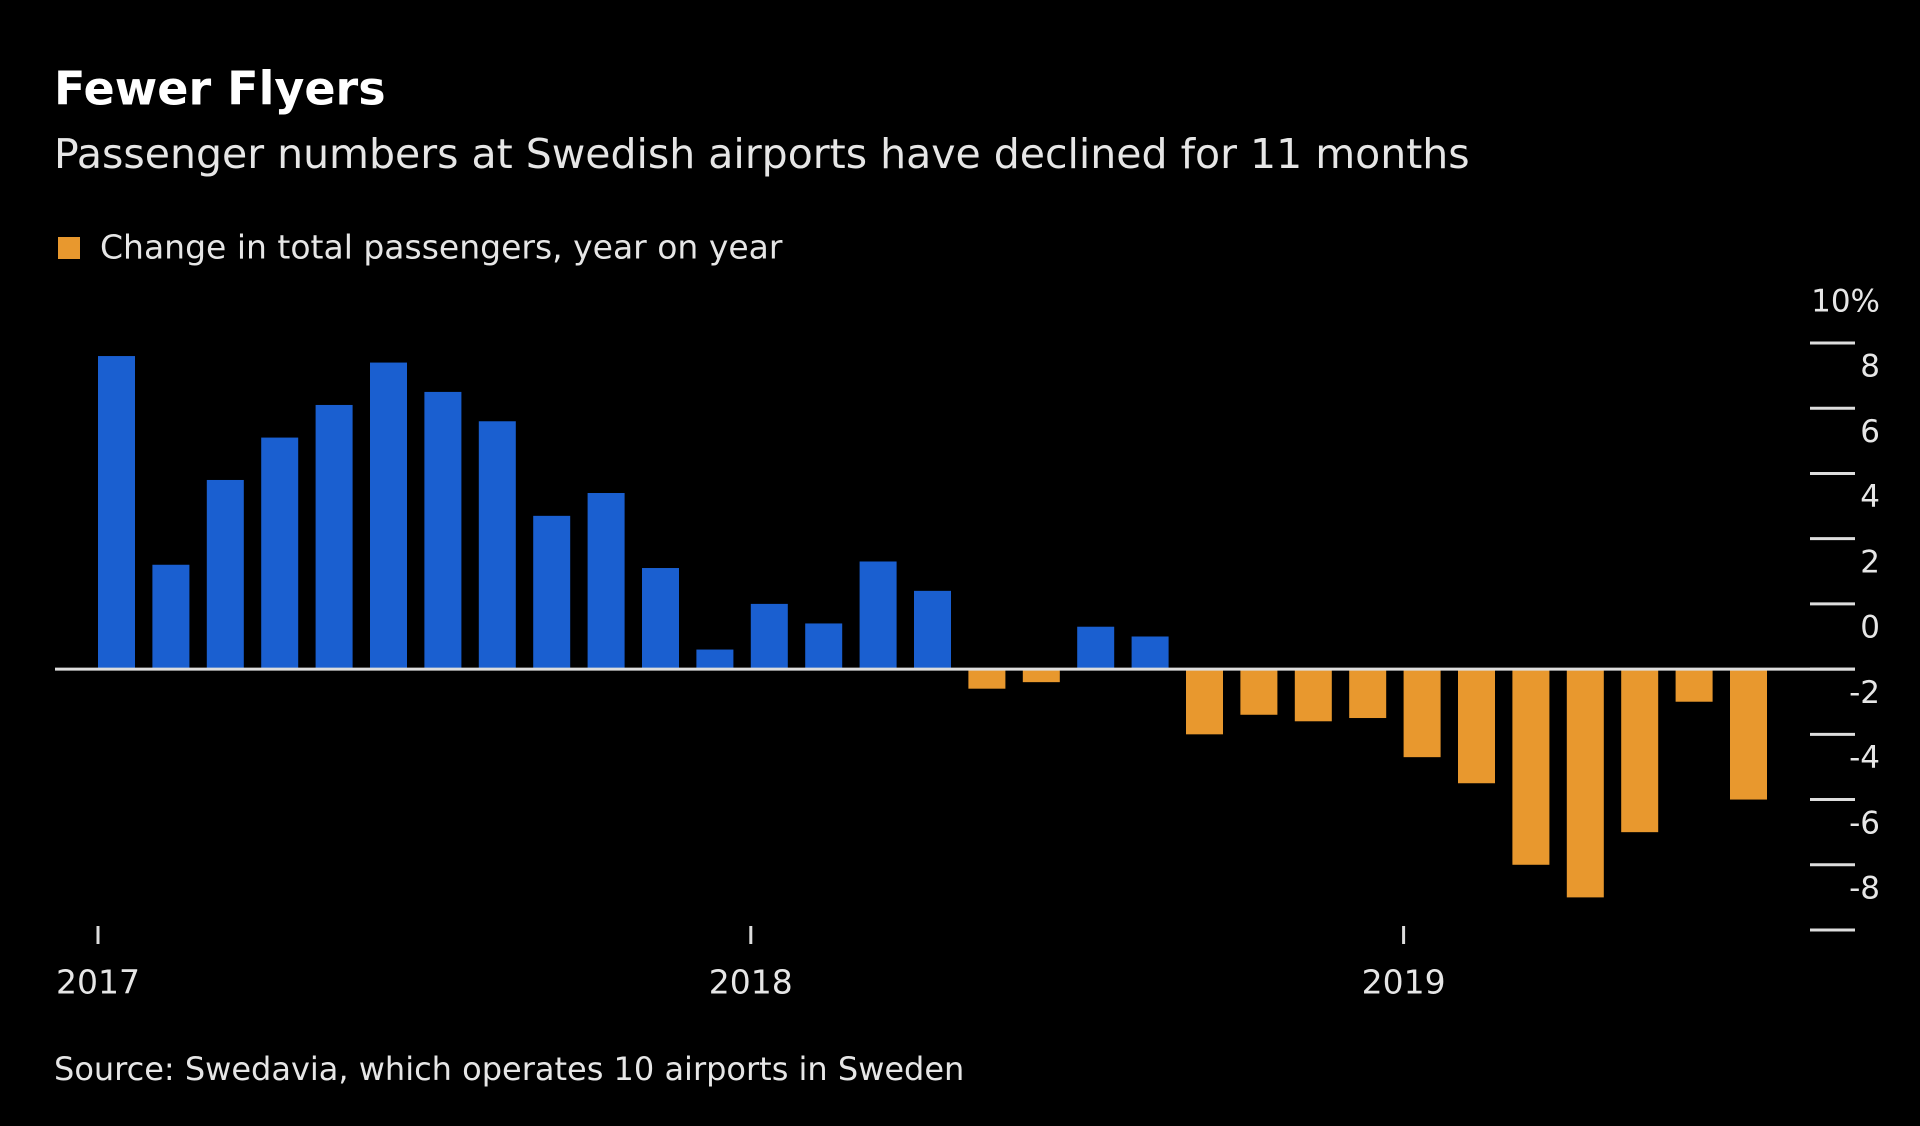  Describe the element at coordinates (1870, 432) in the screenshot. I see `y-tick-label: 6` at that location.